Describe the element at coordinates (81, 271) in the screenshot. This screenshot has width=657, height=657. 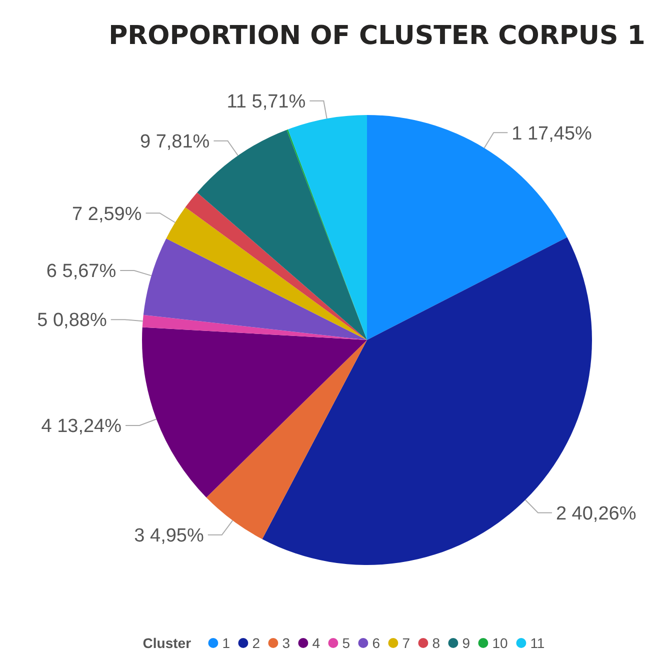
I see `data-label: 6 5,67%` at that location.